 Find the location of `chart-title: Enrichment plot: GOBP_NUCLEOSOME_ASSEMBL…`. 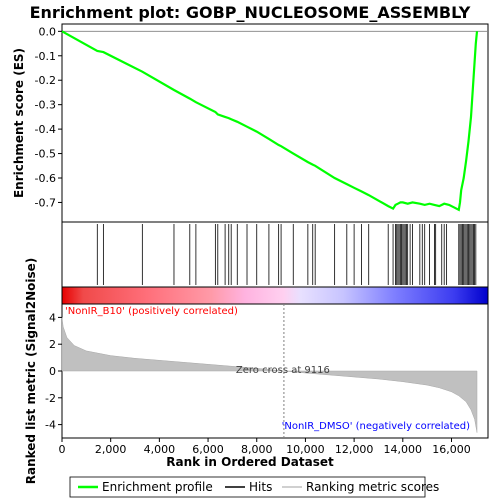

chart-title: Enrichment plot: GOBP_NUCLEOSOME_ASSEMBL… is located at coordinates (250, 12).